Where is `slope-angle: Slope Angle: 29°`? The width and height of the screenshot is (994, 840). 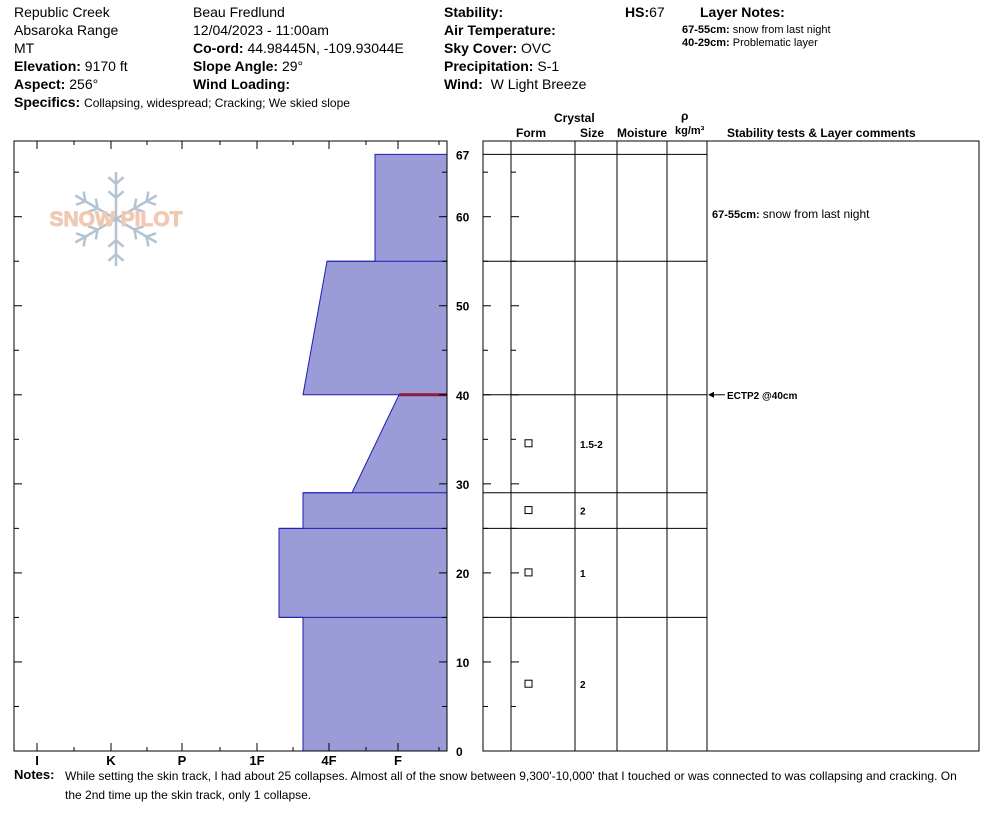
slope-angle: Slope Angle: 29° is located at coordinates (248, 66).